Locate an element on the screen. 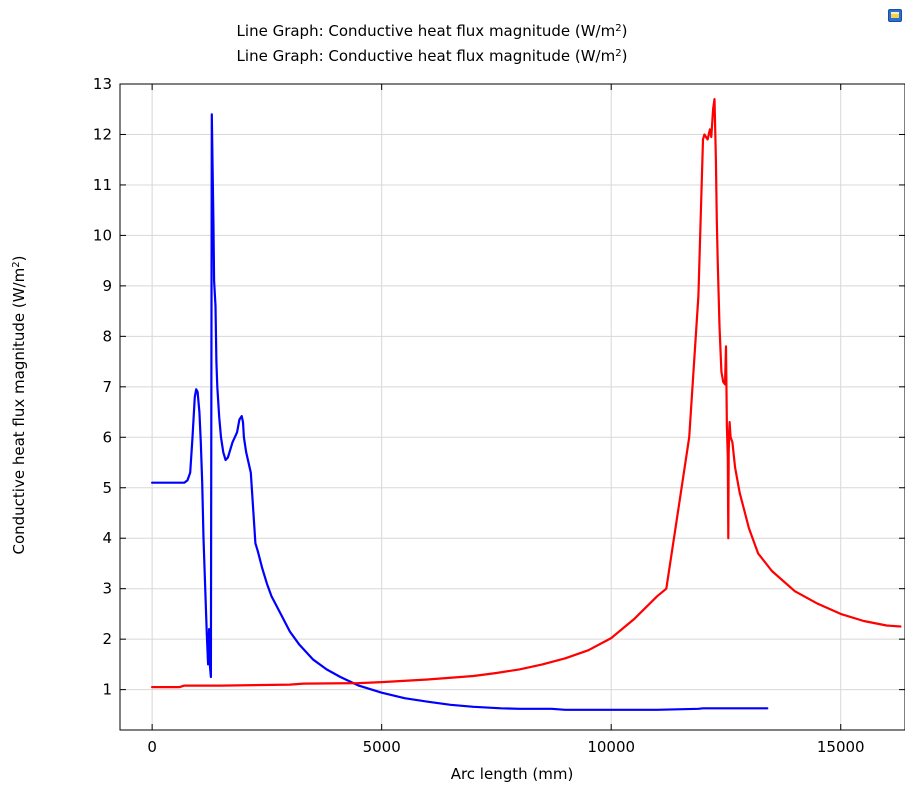 The height and width of the screenshot is (787, 905). y-tick-label: 5 is located at coordinates (107, 488).